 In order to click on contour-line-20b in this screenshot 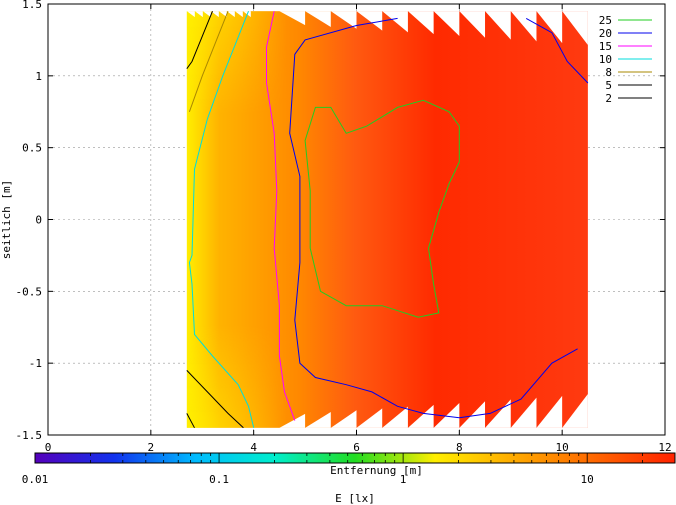, I will do `click(557, 50)`.